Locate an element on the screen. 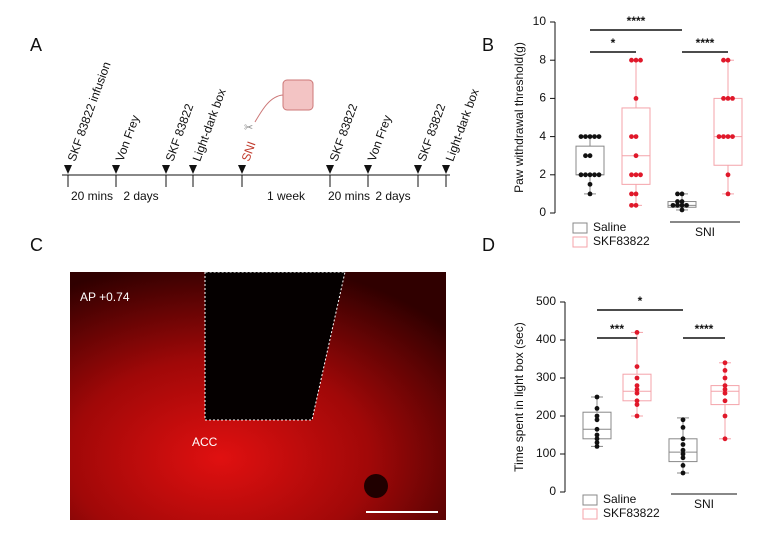 Image resolution: width=768 pixels, height=545 pixels. event-label: SKF 83822 is located at coordinates (344, 133).